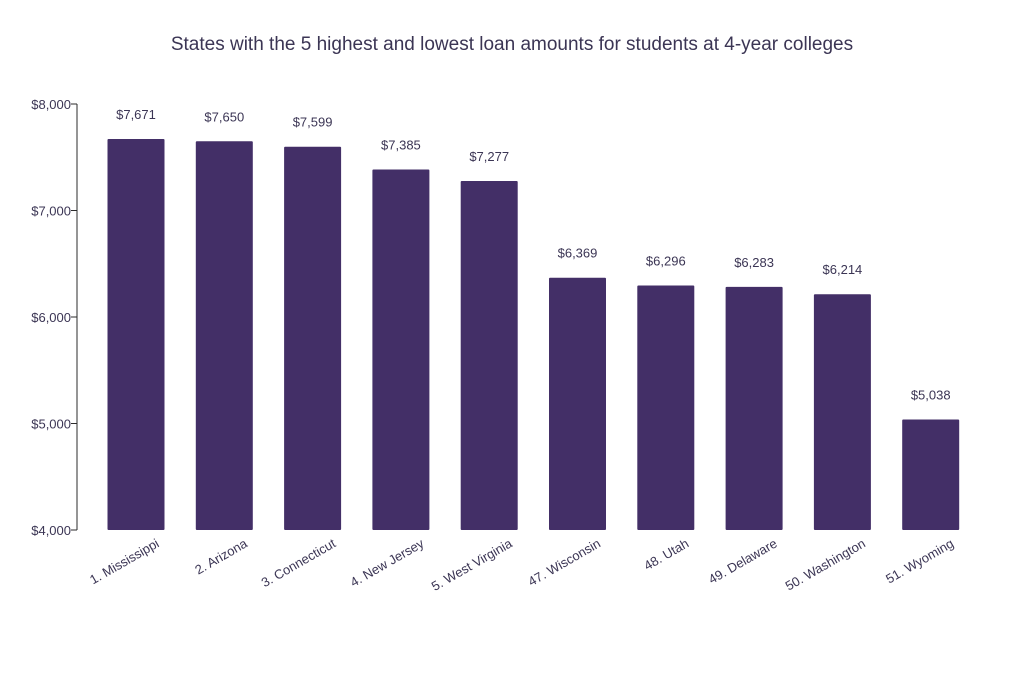 The height and width of the screenshot is (683, 1024). I want to click on y-tick-label: $7,000, so click(51, 211).